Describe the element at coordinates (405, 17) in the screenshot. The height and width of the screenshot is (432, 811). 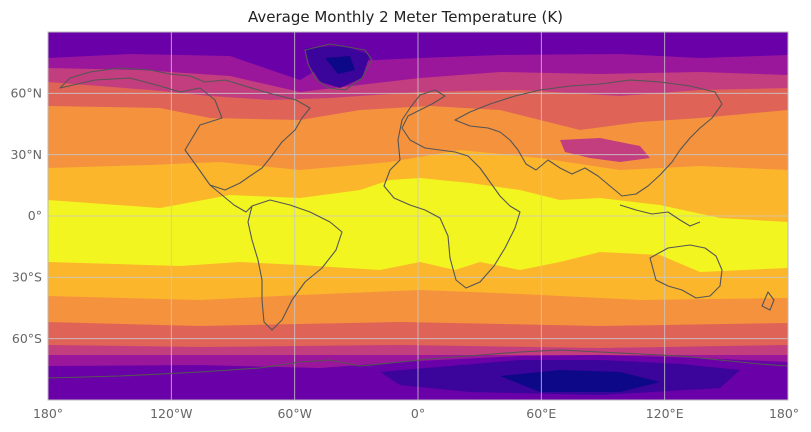
I see `map-title: Average Monthly 2 Meter Temperature (K)` at that location.